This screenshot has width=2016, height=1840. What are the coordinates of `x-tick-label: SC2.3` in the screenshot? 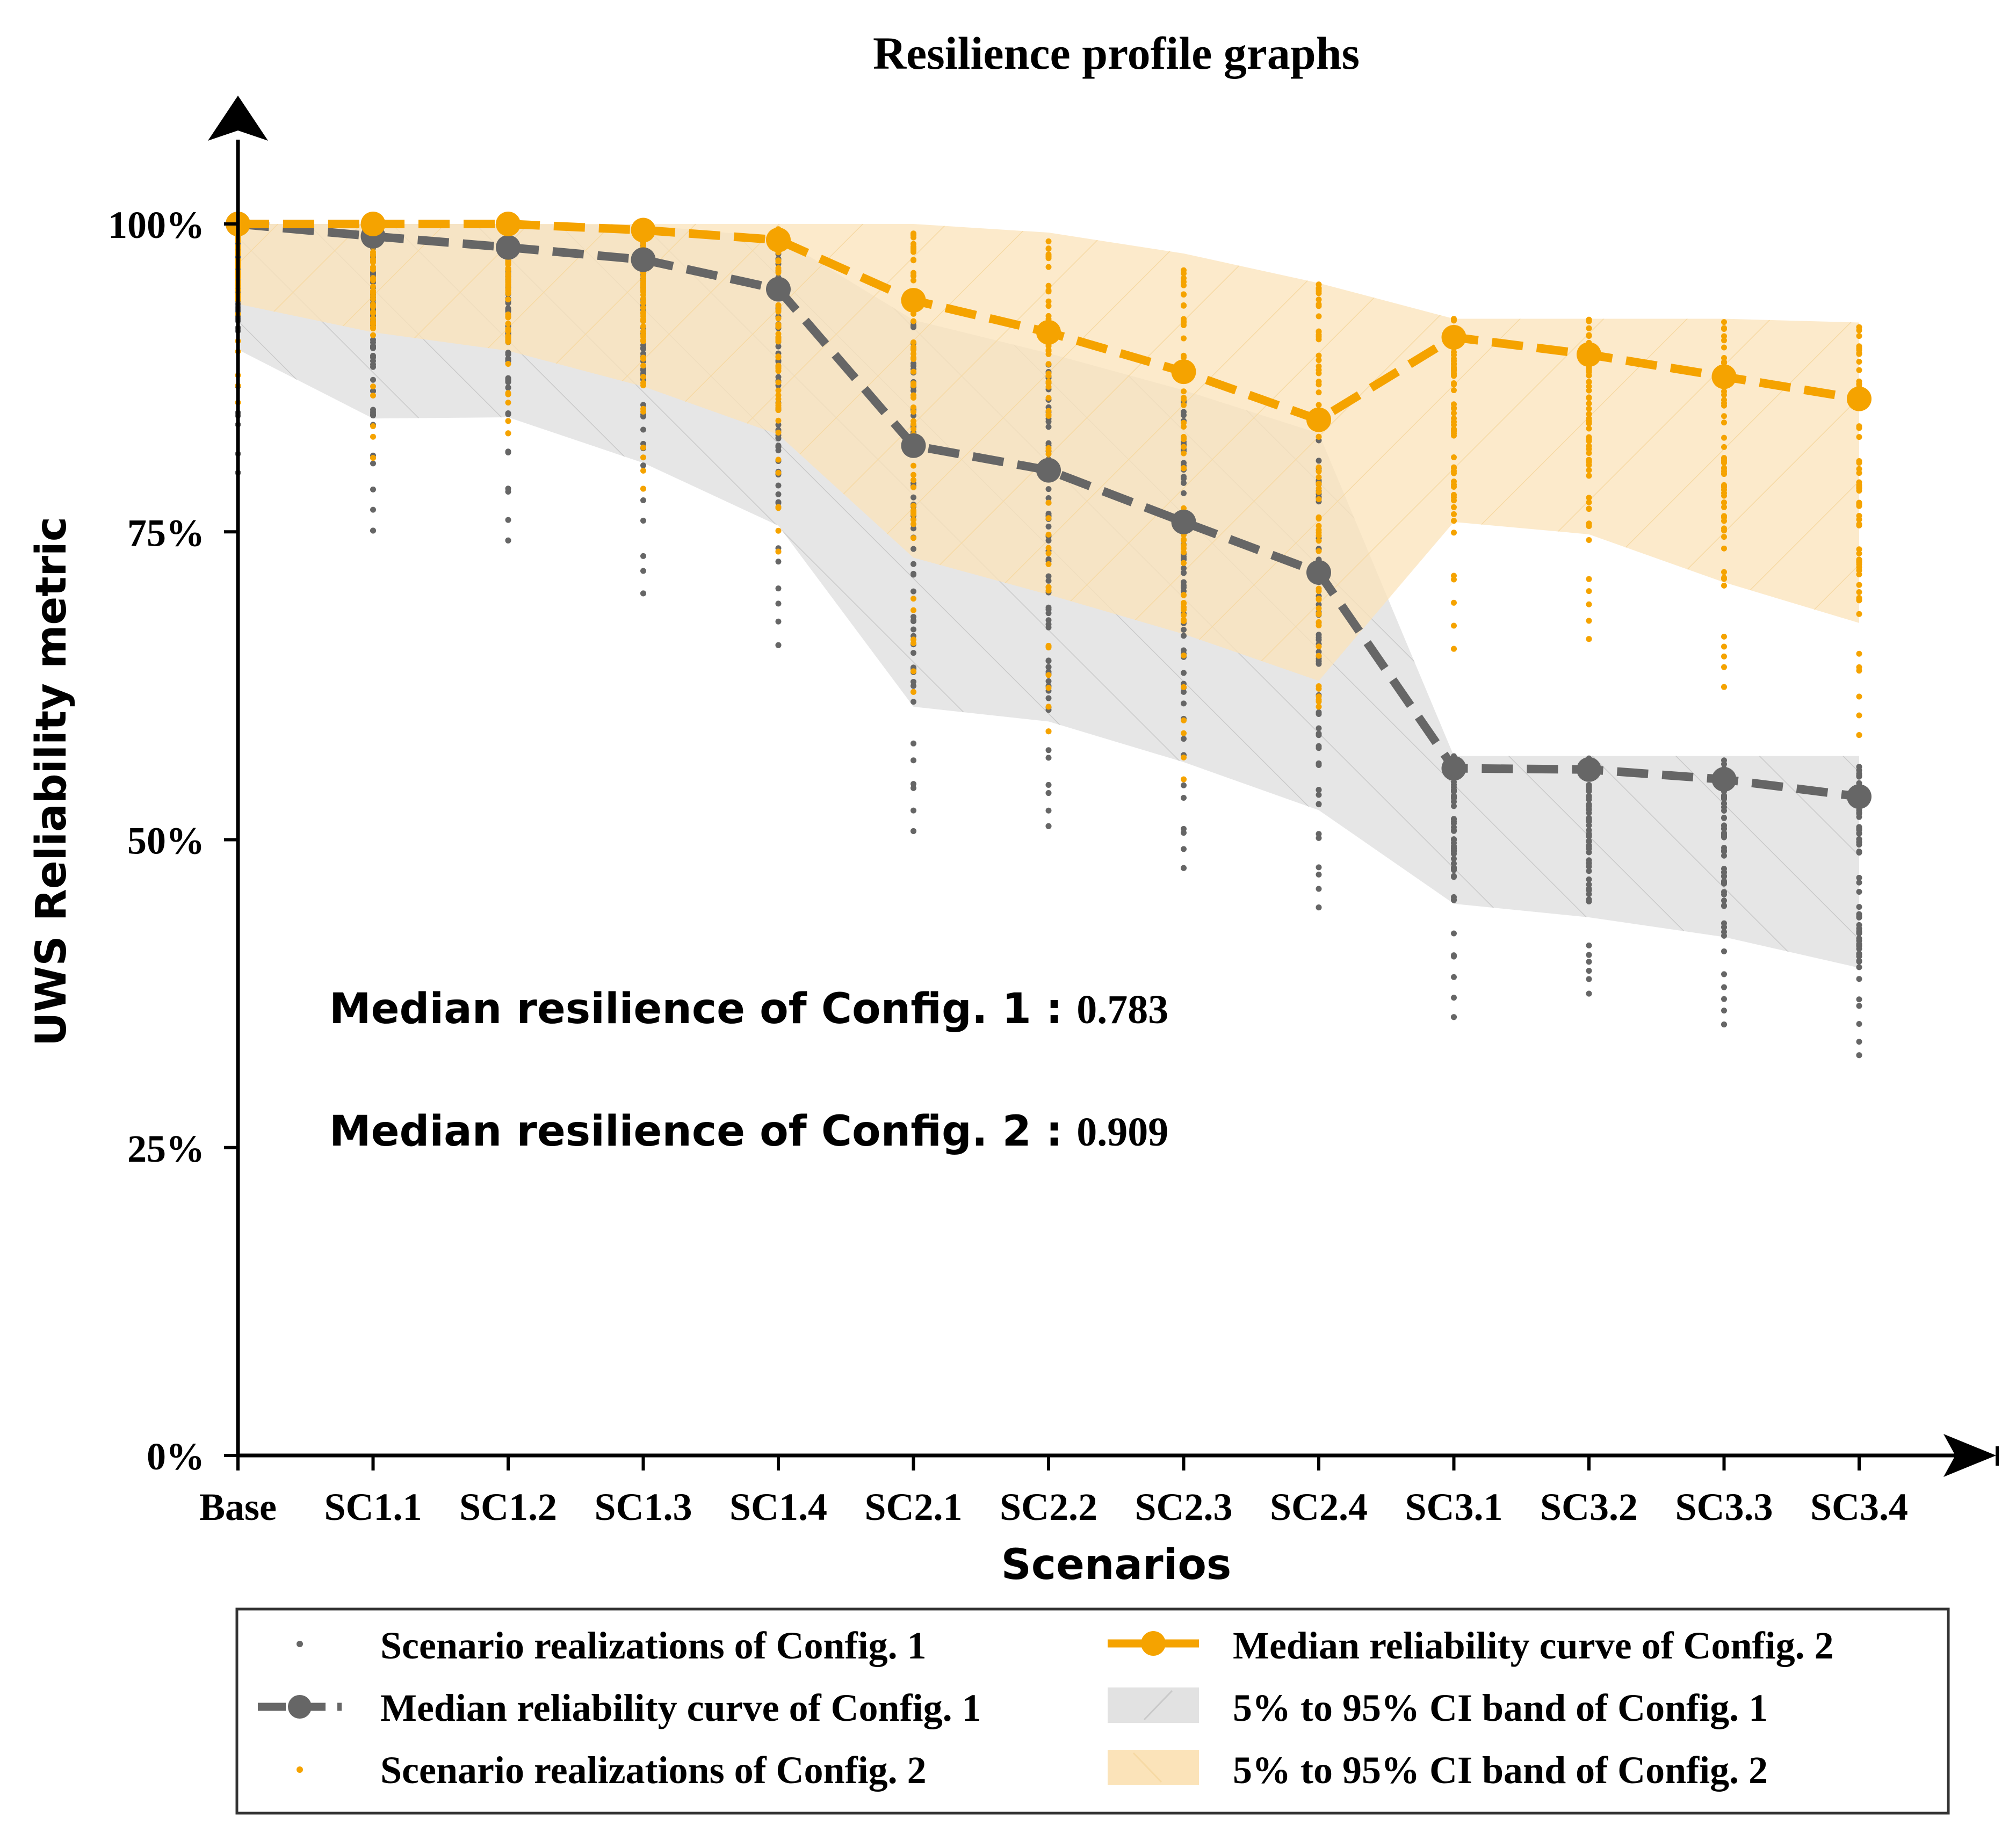 It's located at (1183, 1507).